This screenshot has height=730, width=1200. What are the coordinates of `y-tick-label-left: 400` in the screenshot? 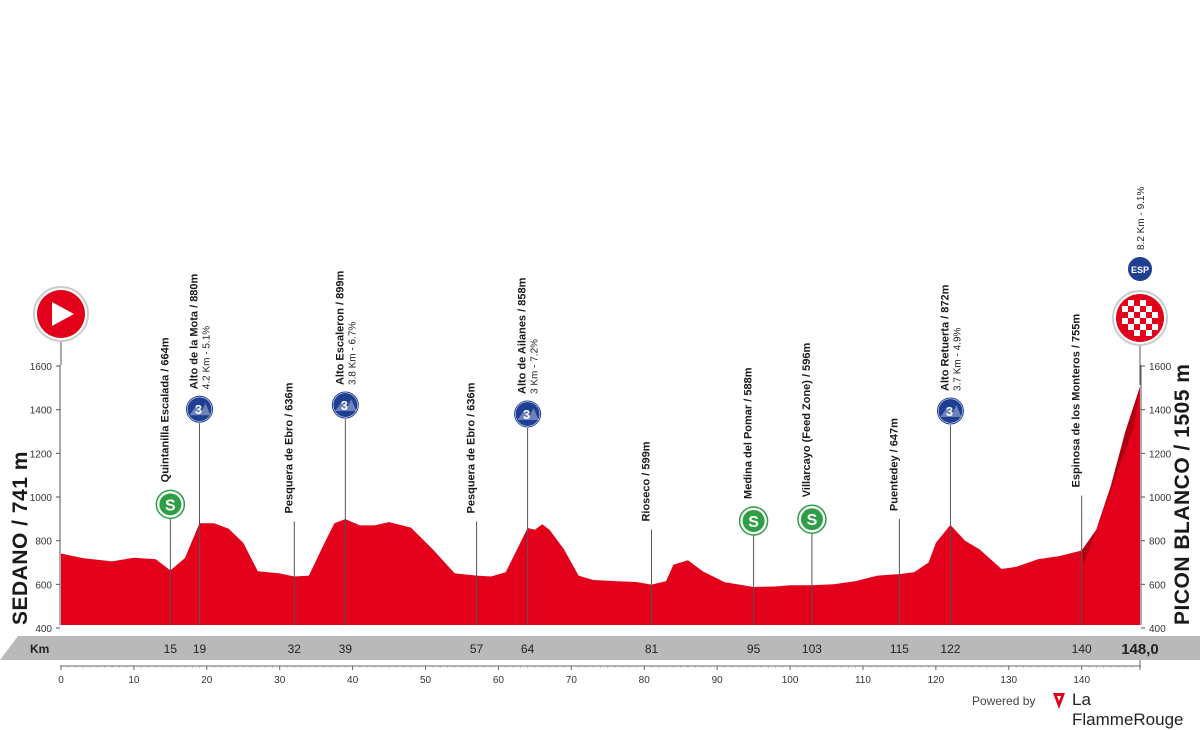 It's located at (43, 629).